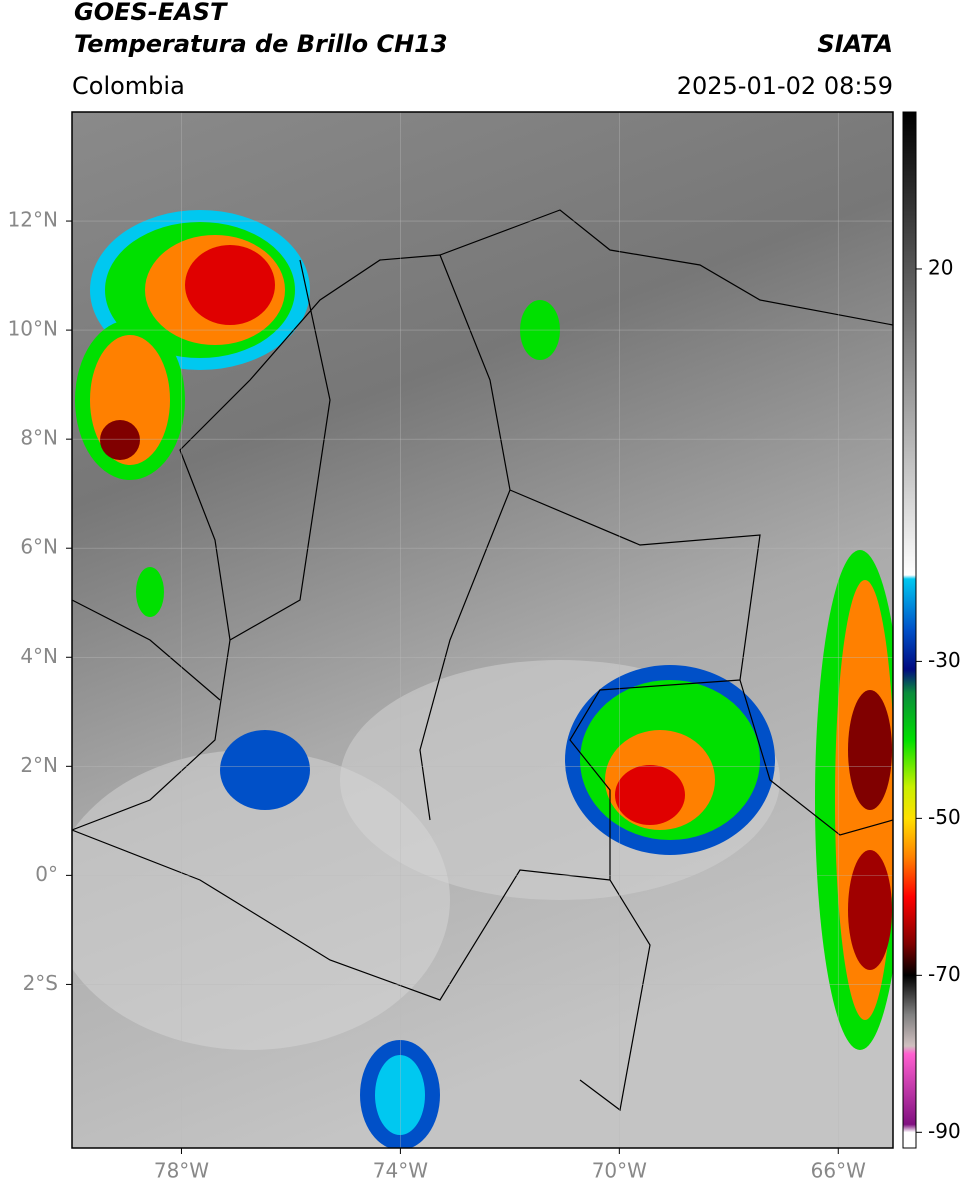  Describe the element at coordinates (855, 44) in the screenshot. I see `source: SIATA` at that location.